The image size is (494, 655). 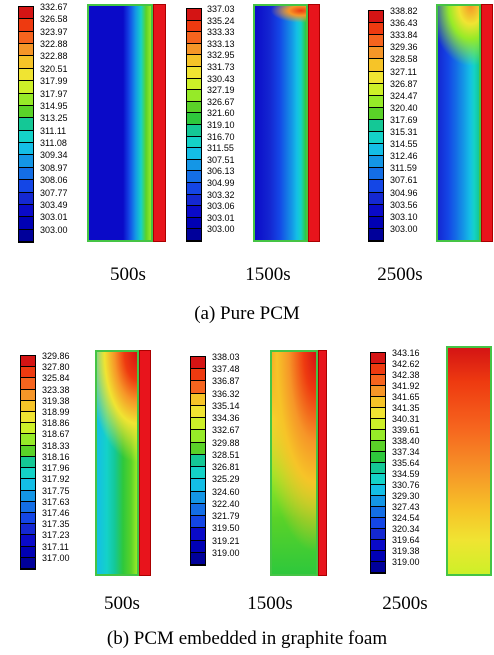 What do you see at coordinates (226, 381) in the screenshot?
I see `legend-value: 336.87` at bounding box center [226, 381].